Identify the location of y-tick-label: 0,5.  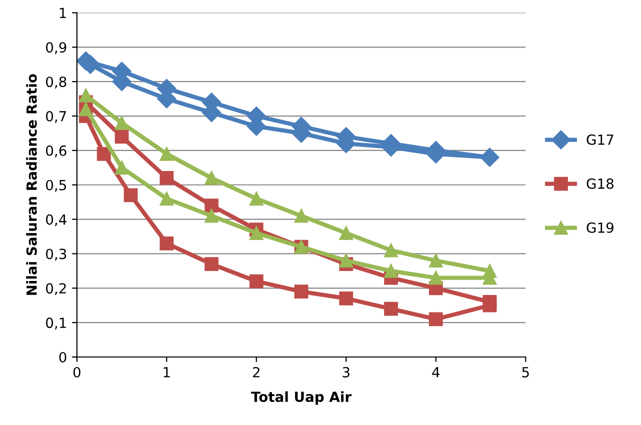
(56, 186).